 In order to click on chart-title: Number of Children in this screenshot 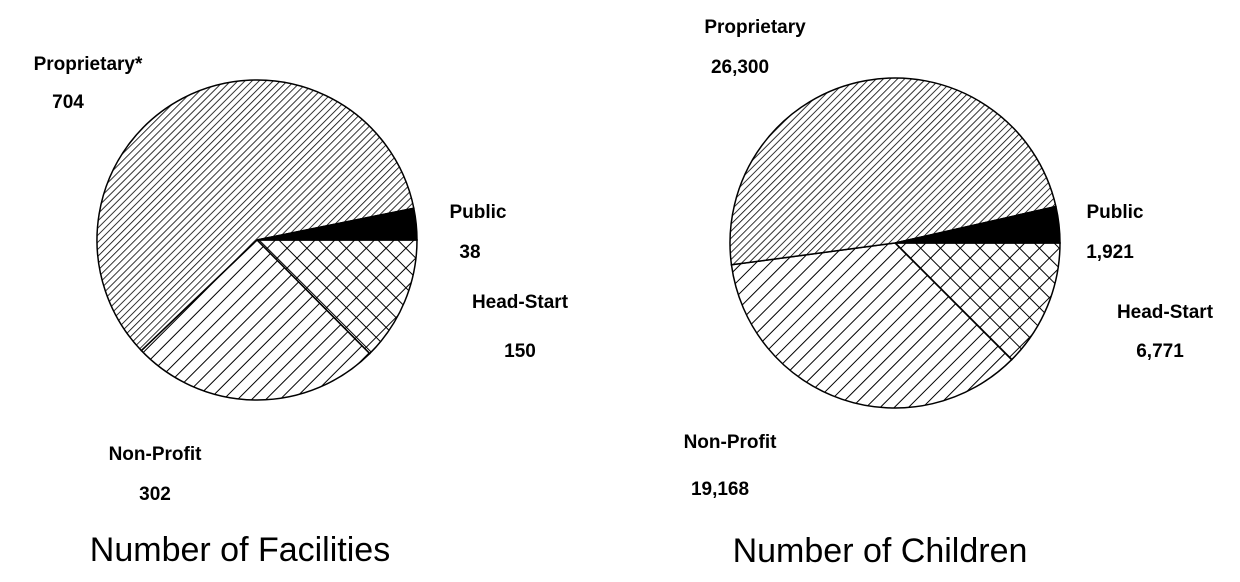, I will do `click(880, 551)`.